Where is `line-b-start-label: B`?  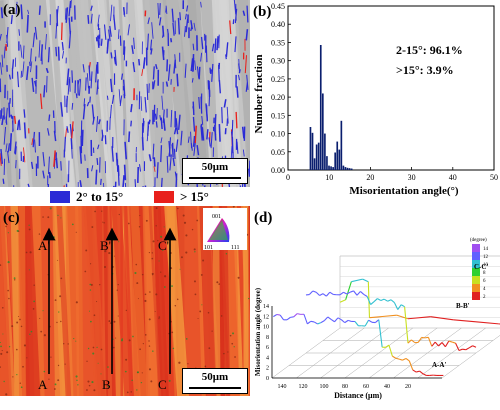
line-b-start-label: B is located at coordinates (106, 384).